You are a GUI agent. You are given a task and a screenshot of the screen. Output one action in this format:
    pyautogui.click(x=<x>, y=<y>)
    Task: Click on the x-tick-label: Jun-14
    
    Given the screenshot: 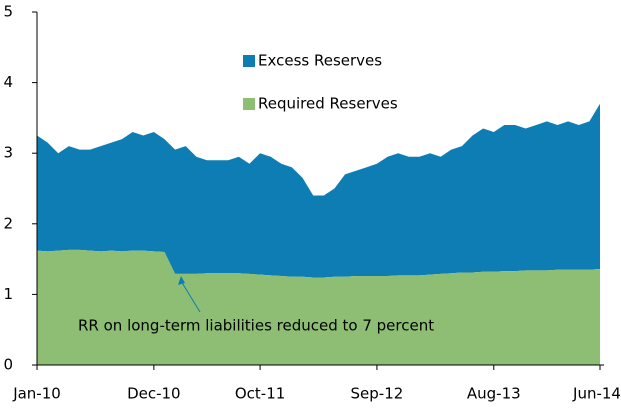 What is the action you would take?
    pyautogui.click(x=596, y=394)
    